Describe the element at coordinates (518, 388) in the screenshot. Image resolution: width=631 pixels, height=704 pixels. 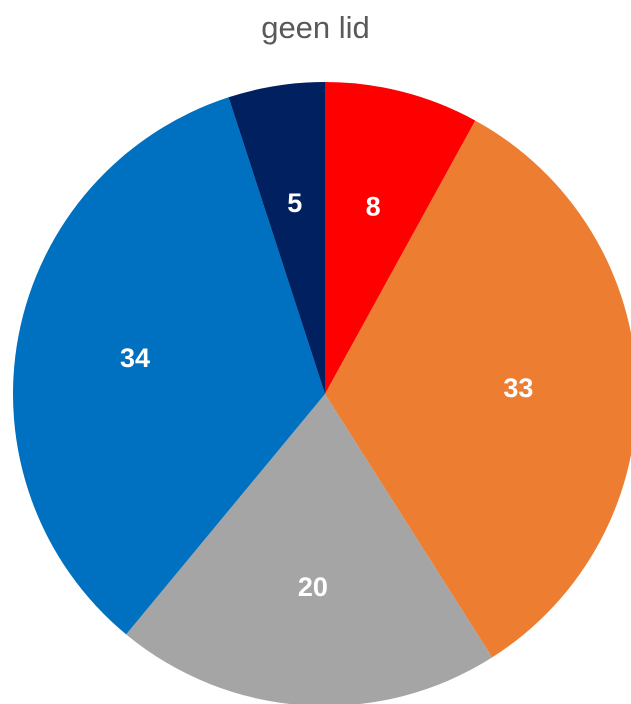
I see `data-label-33: 33` at that location.